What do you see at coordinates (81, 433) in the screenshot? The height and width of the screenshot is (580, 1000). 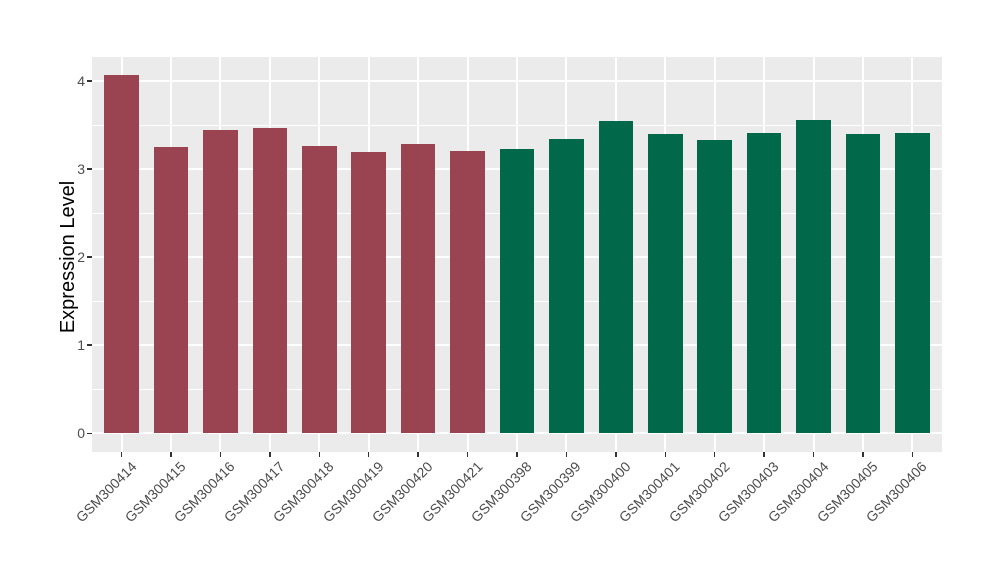 I see `y-tick-label: 0` at bounding box center [81, 433].